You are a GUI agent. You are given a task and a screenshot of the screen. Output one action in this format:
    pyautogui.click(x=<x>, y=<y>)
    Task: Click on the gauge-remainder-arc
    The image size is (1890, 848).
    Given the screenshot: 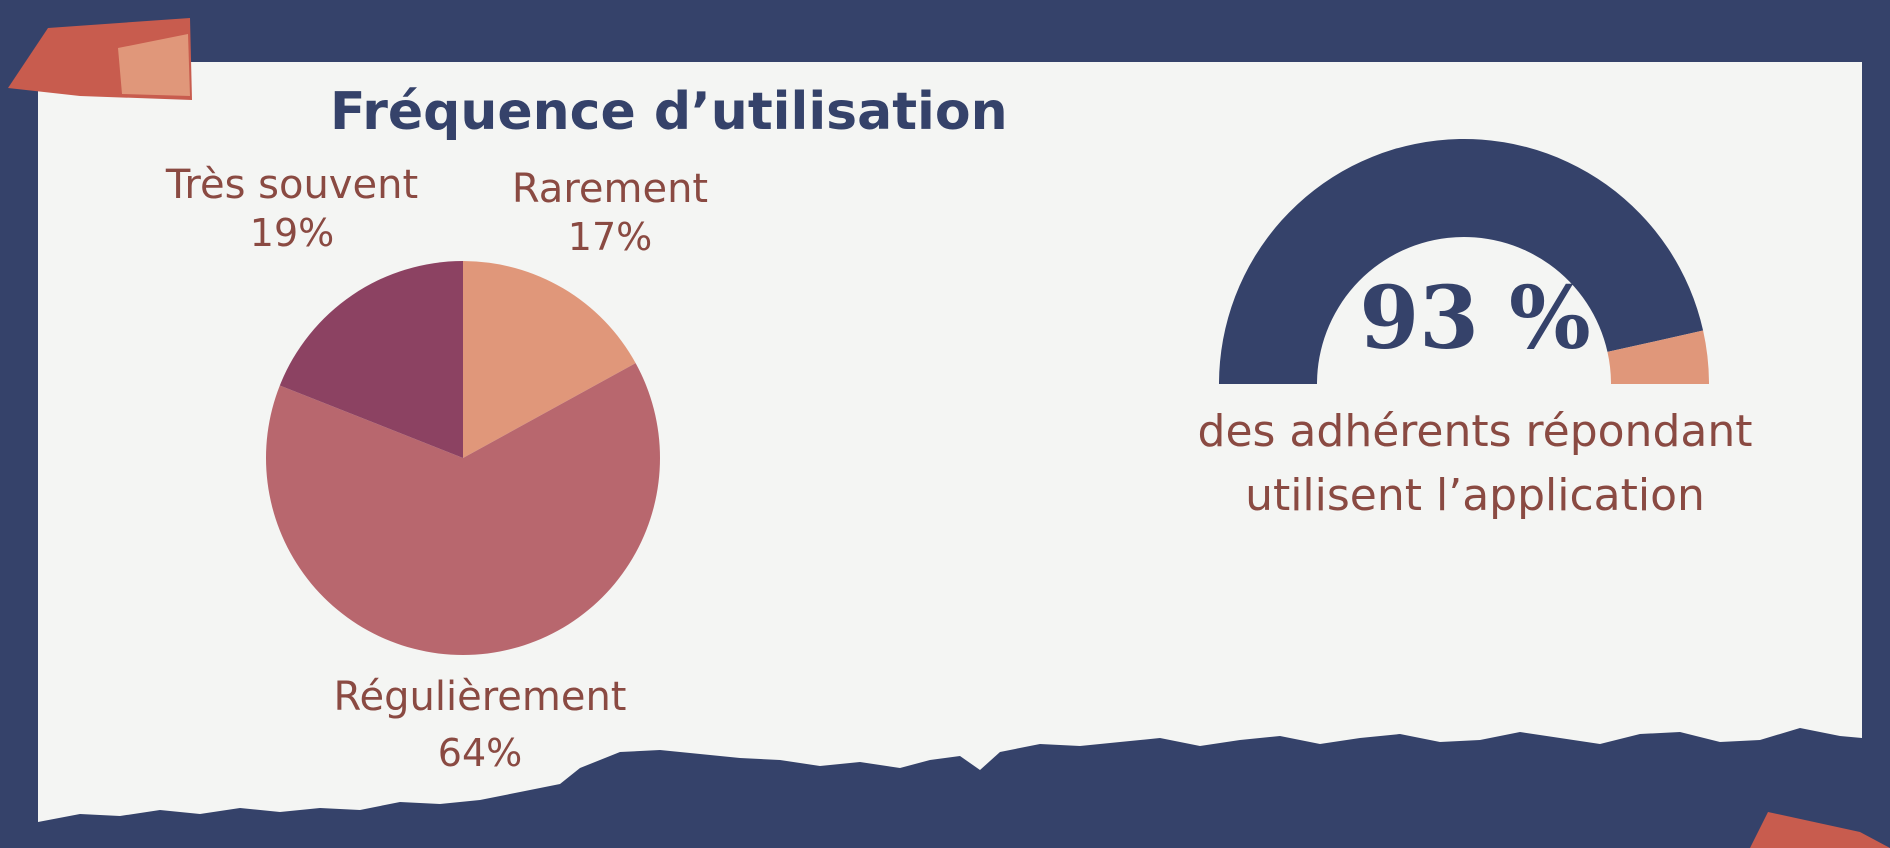 What is the action you would take?
    pyautogui.click(x=1658, y=357)
    